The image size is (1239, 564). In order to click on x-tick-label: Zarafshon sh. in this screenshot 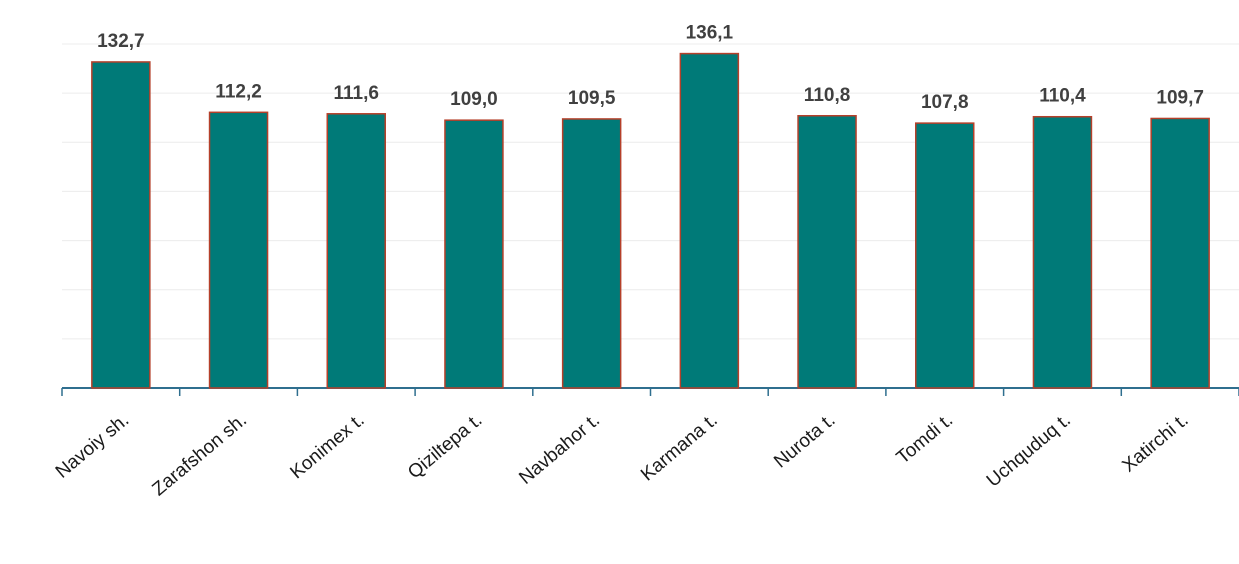, I will do `click(199, 455)`.